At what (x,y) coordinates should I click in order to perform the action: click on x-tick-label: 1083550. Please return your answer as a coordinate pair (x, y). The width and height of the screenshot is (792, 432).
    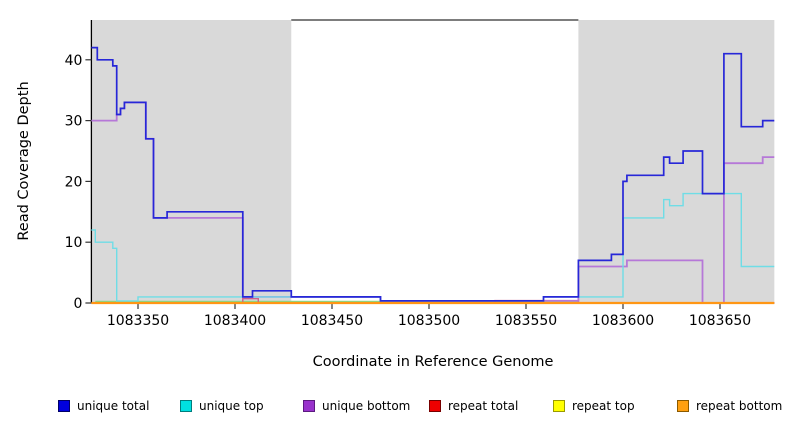
    Looking at the image, I should click on (526, 321).